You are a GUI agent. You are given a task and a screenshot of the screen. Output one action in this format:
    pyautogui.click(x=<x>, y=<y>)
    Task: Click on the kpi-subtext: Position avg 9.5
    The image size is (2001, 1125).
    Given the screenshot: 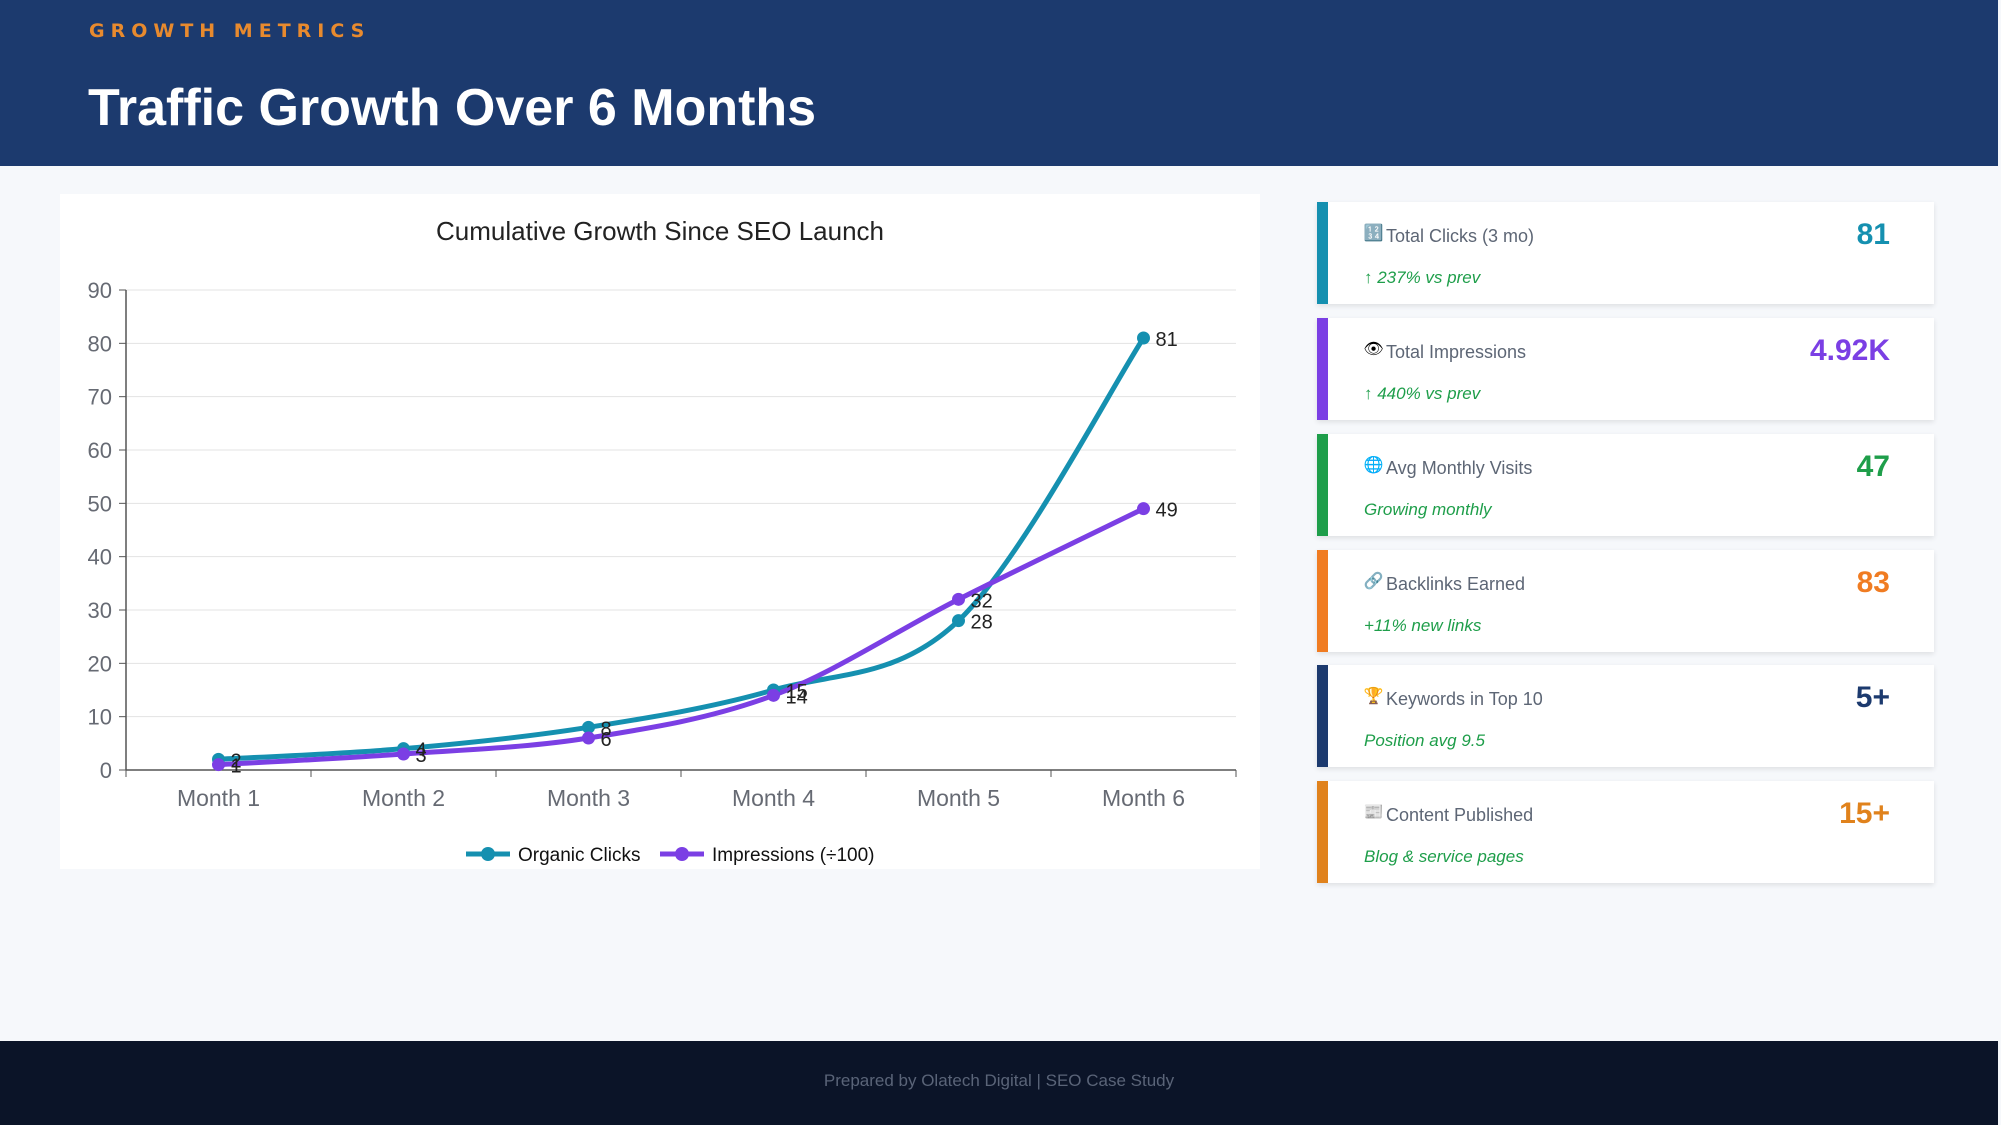 What is the action you would take?
    pyautogui.click(x=1424, y=740)
    